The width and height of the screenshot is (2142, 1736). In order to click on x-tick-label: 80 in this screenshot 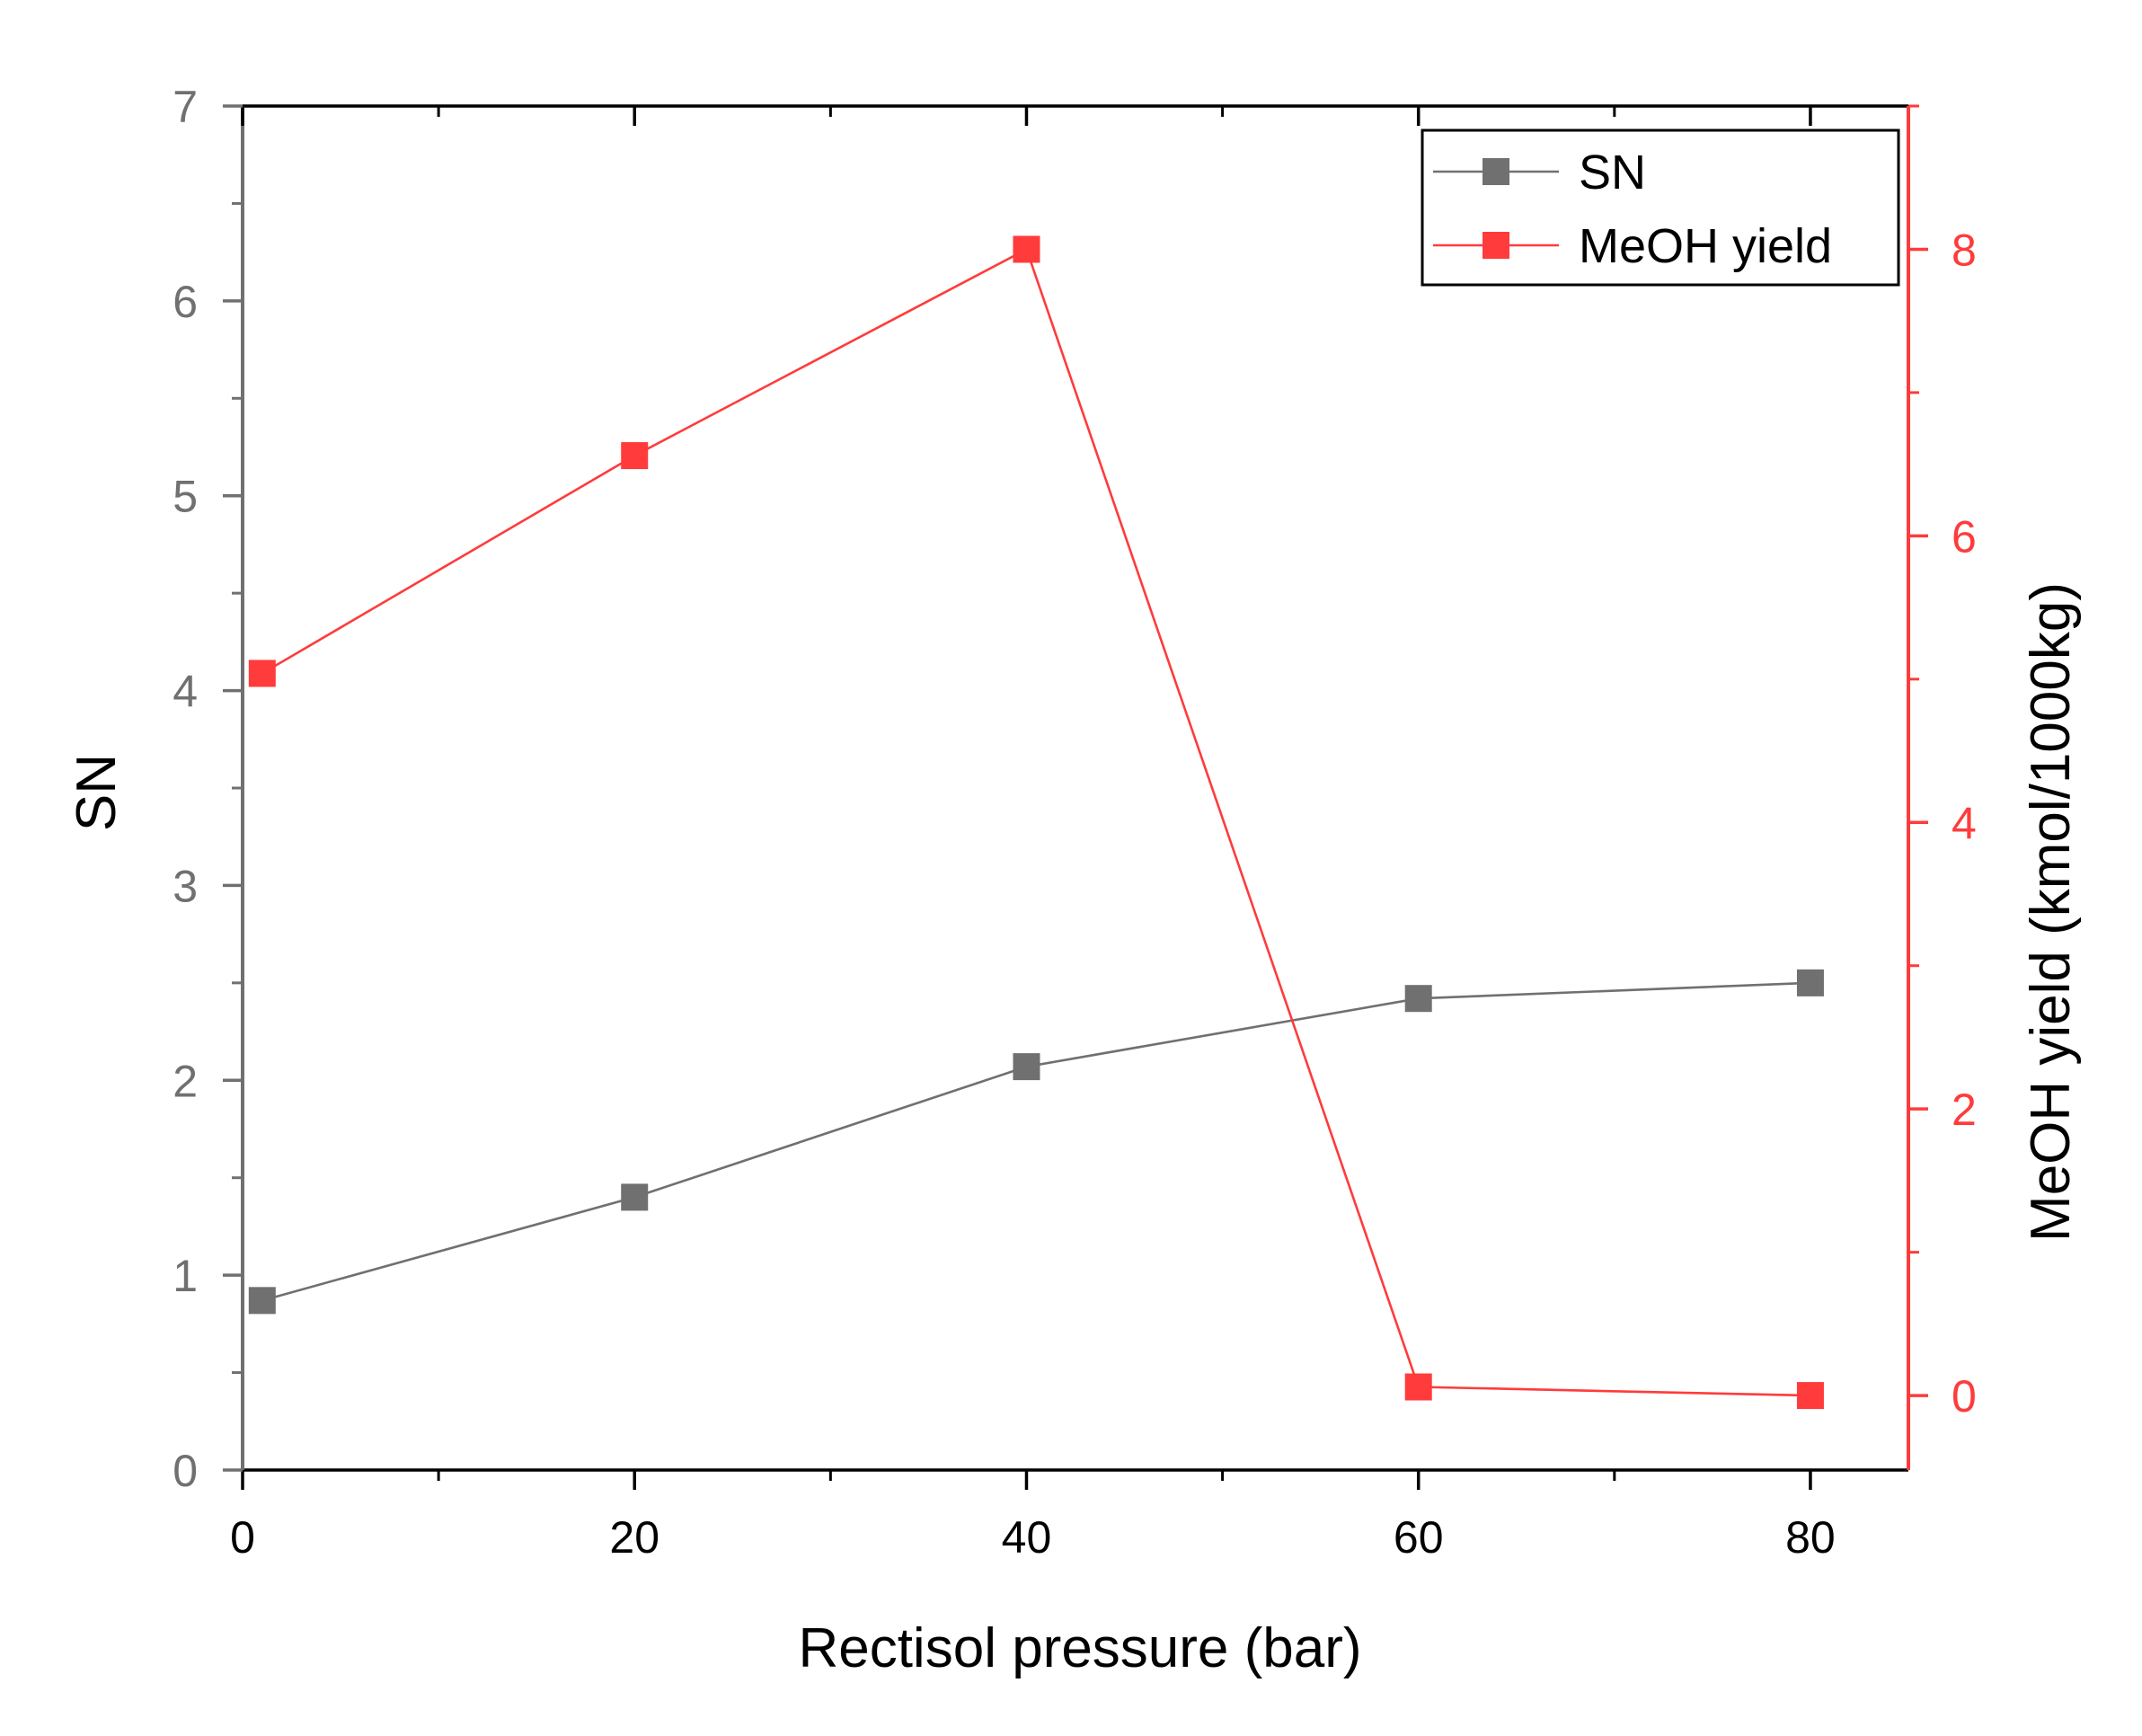, I will do `click(1810, 1537)`.